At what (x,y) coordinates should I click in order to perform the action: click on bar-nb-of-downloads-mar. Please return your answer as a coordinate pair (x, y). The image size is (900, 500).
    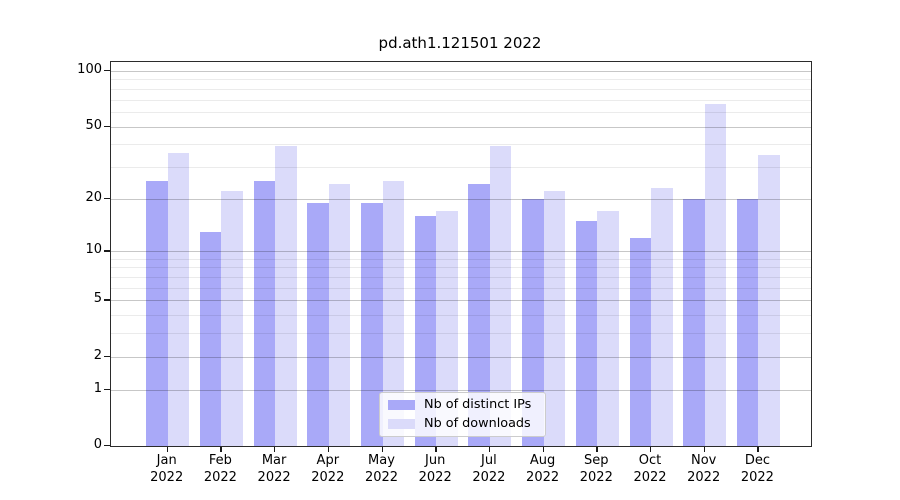
    Looking at the image, I should click on (286, 296).